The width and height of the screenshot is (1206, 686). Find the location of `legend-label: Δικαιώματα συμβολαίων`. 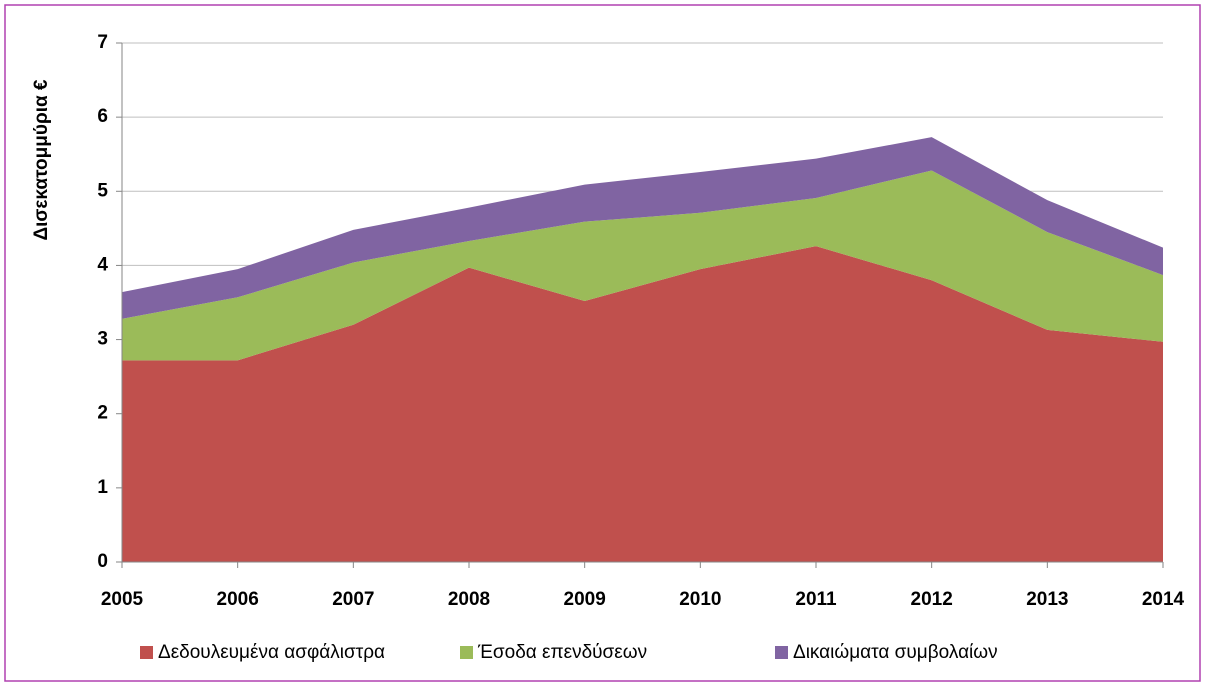

legend-label: Δικαιώματα συμβολαίων is located at coordinates (895, 652).